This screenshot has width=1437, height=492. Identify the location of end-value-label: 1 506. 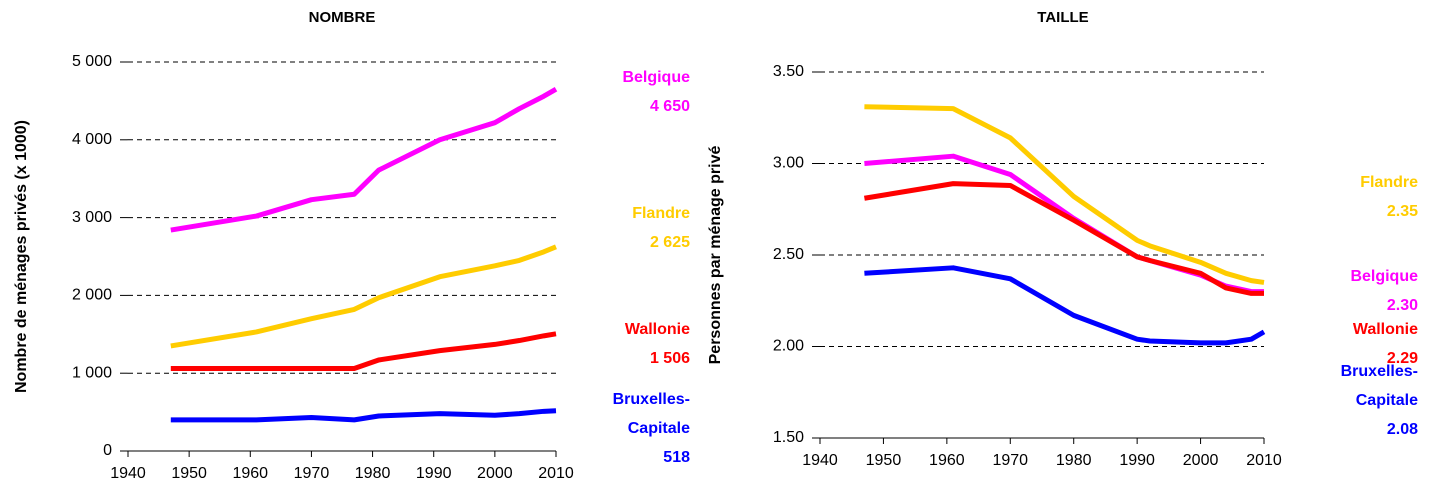
(669, 358).